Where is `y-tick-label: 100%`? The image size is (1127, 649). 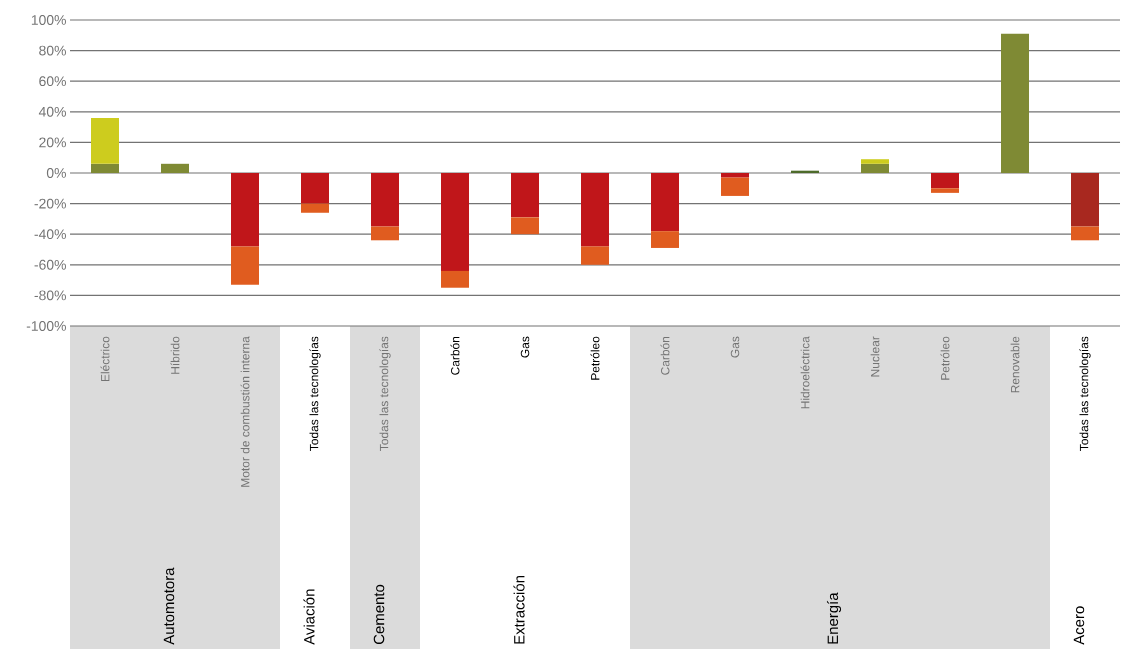 y-tick-label: 100% is located at coordinates (48, 20).